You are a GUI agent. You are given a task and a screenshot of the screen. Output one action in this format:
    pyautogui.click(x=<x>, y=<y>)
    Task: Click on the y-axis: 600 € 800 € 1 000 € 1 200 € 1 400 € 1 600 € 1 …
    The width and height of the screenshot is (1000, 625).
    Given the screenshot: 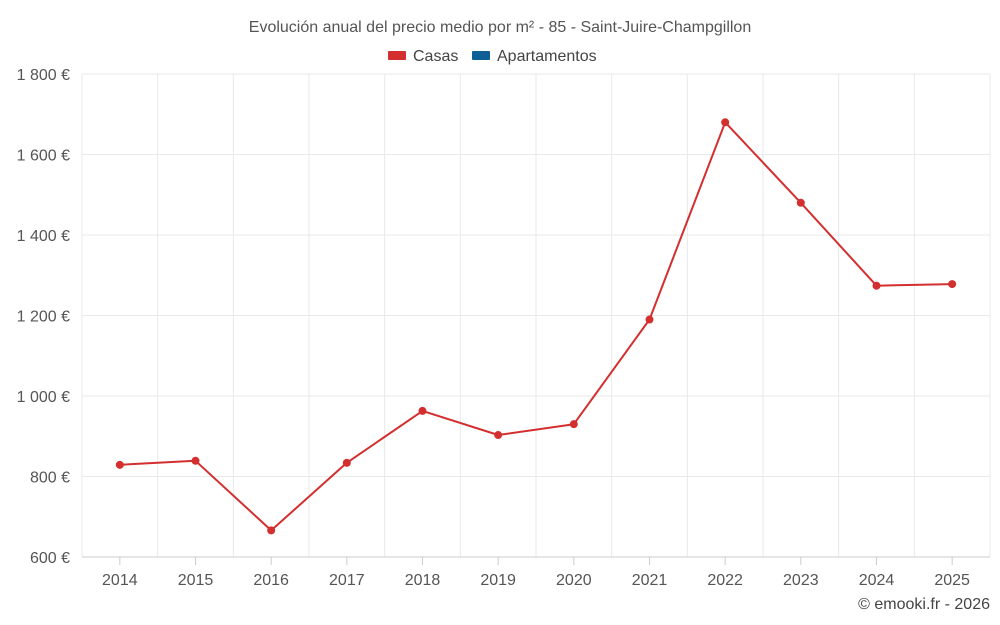 What is the action you would take?
    pyautogui.click(x=43, y=317)
    